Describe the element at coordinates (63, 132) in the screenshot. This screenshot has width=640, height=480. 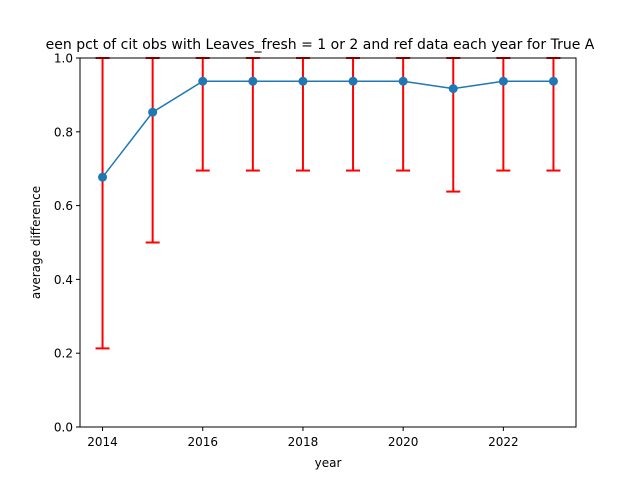
I see `y-tick-label: 0.8` at that location.